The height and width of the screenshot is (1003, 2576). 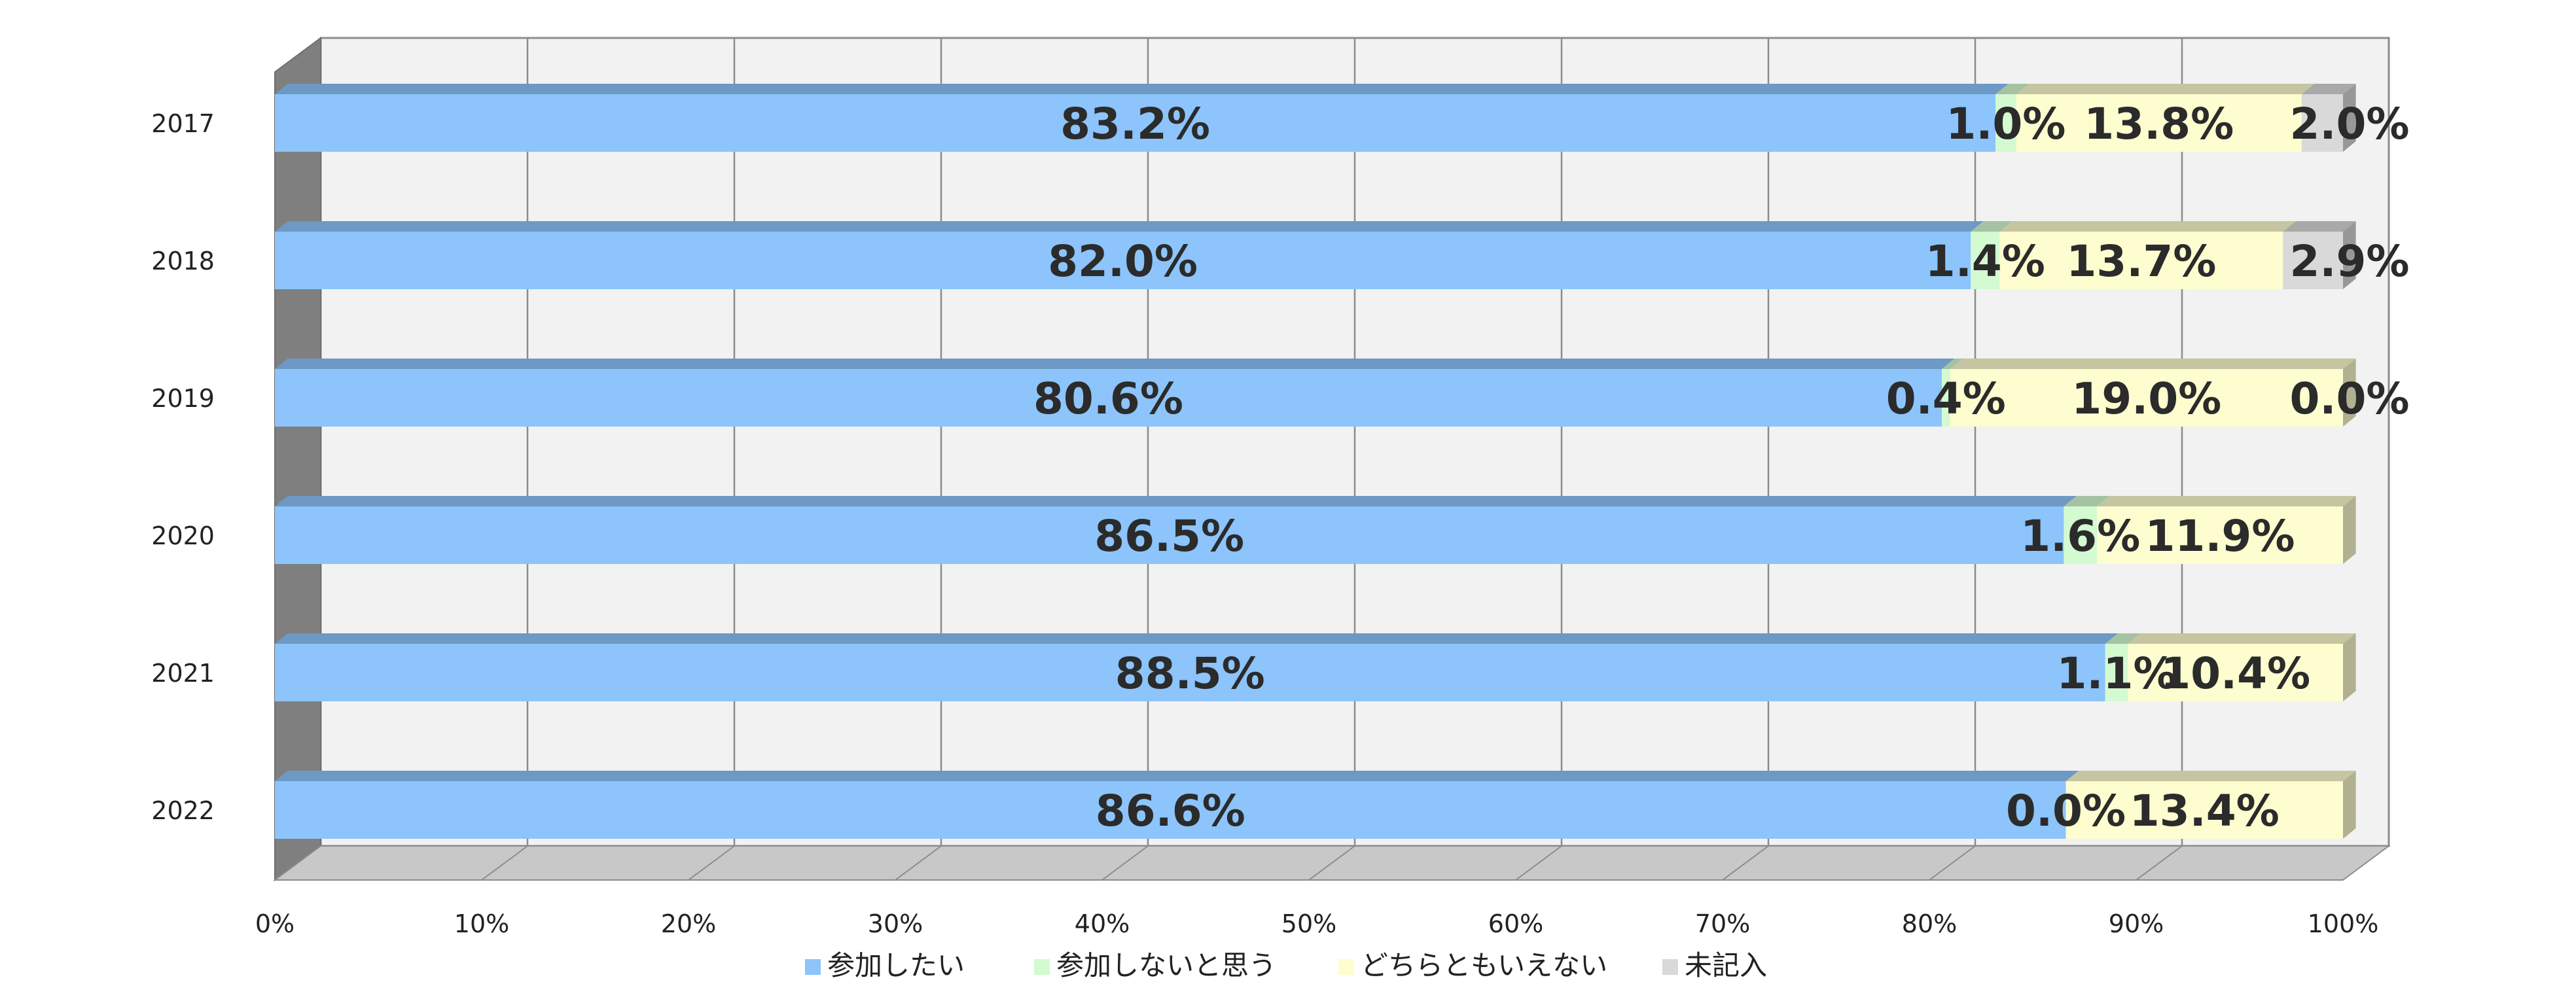 I want to click on segment-label: 10.4%, so click(x=2235, y=674).